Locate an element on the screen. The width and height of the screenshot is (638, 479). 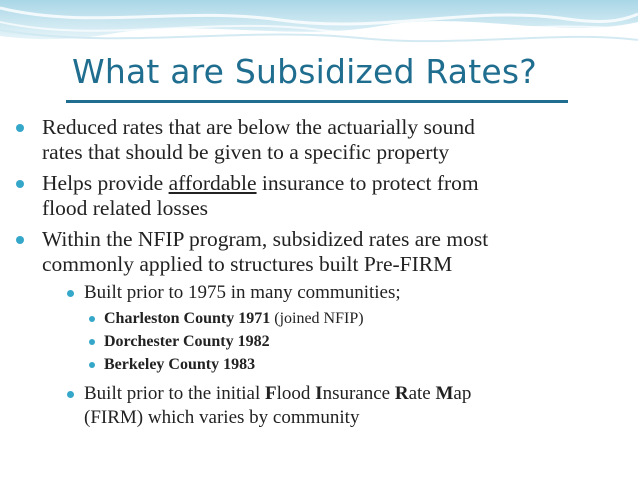
bold-letter: F is located at coordinates (271, 393).